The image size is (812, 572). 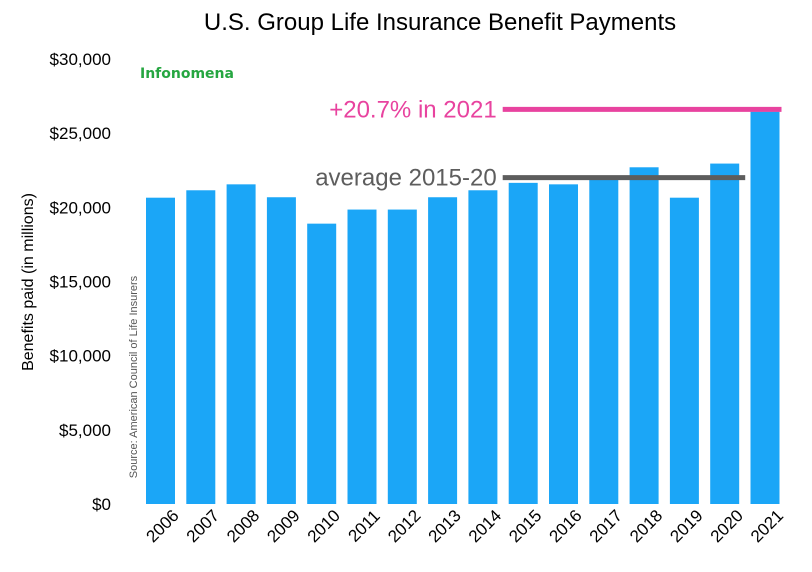 What do you see at coordinates (606, 526) in the screenshot?
I see `x-tick-label: 2017` at bounding box center [606, 526].